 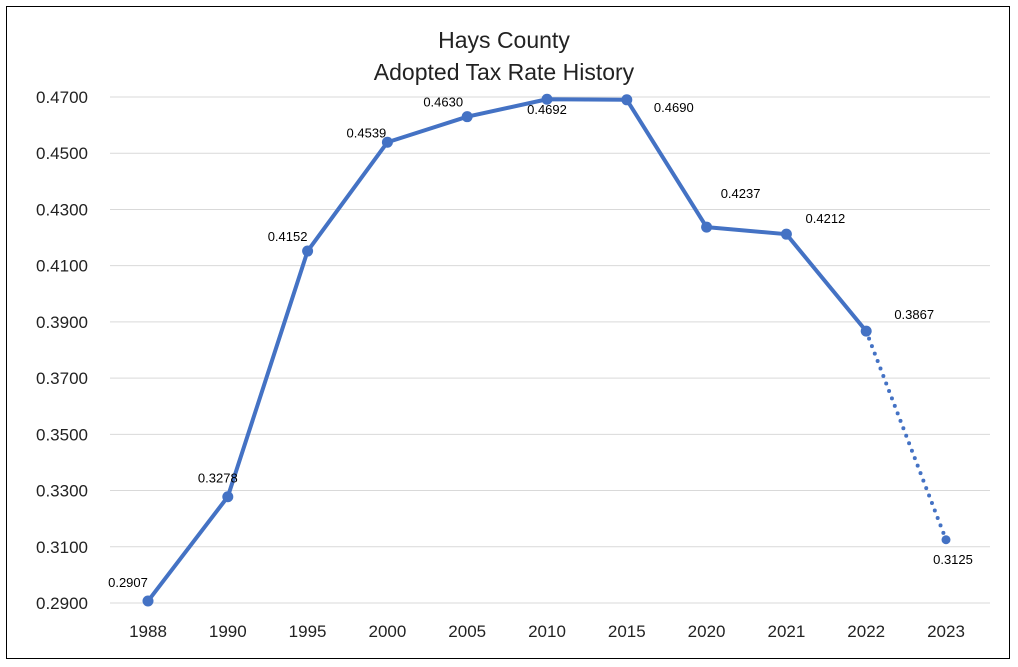 What do you see at coordinates (62, 603) in the screenshot?
I see `y-tick-label: 0.2900` at bounding box center [62, 603].